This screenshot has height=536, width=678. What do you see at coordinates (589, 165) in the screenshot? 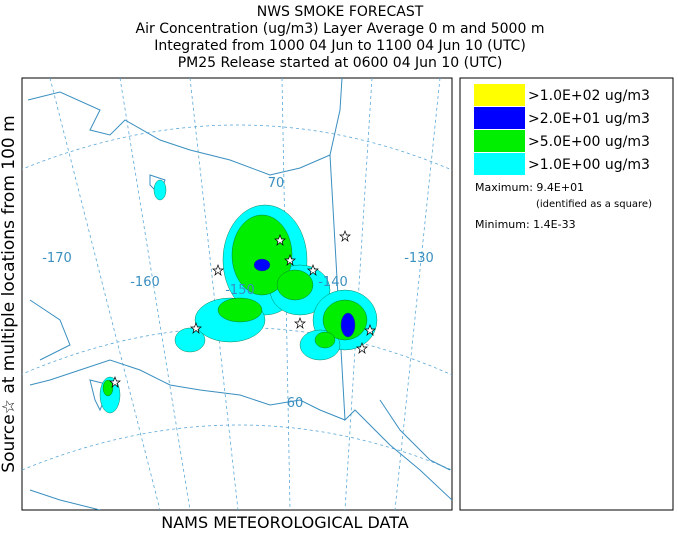
I see `legend-label: >1.0E+00 ug/m3` at bounding box center [589, 165].